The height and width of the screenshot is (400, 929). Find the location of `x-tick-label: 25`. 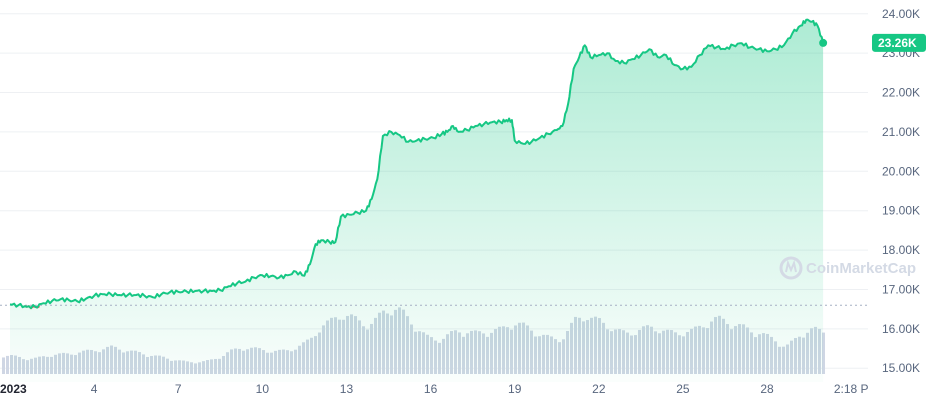

x-tick-label: 25 is located at coordinates (683, 389).